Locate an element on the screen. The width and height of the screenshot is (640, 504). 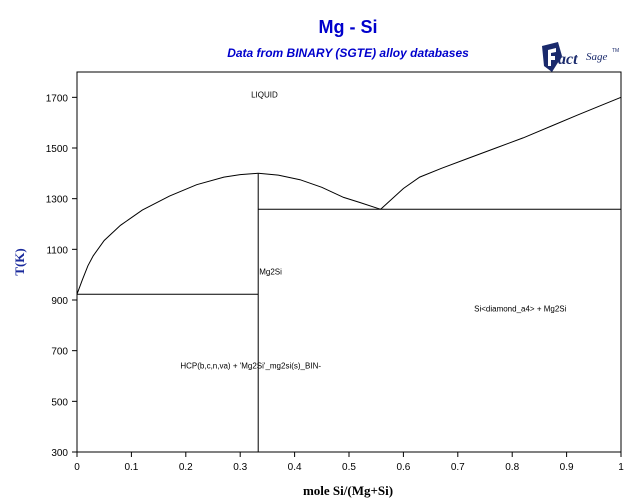
x-tick-label: 0.2 is located at coordinates (186, 467).